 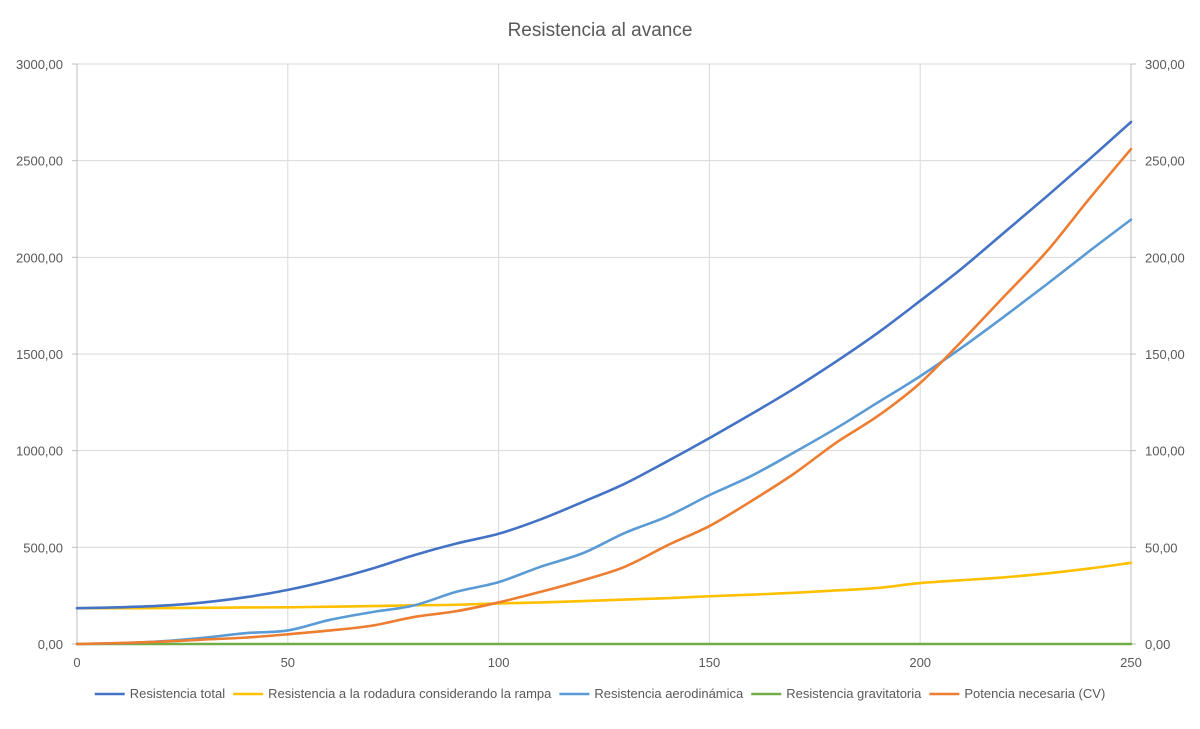 I want to click on y-tick-label: 1000,00, so click(x=39, y=451).